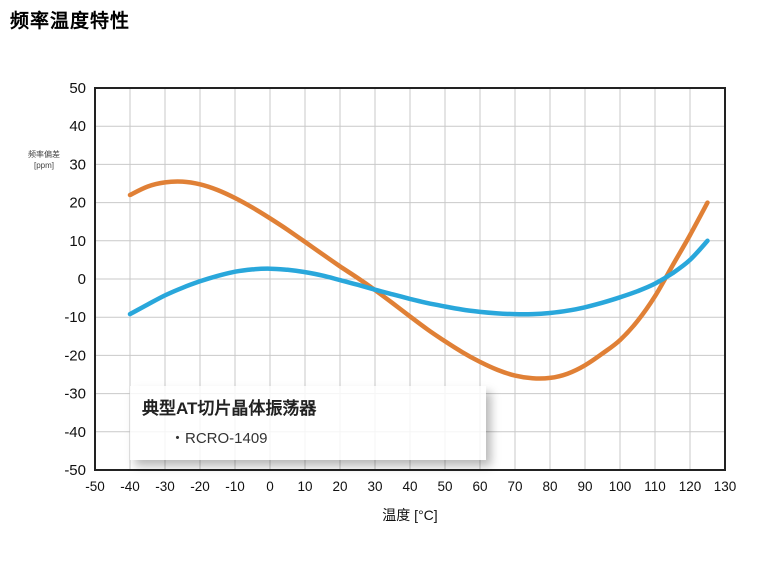  What do you see at coordinates (235, 486) in the screenshot?
I see `x-tick-label: -10` at bounding box center [235, 486].